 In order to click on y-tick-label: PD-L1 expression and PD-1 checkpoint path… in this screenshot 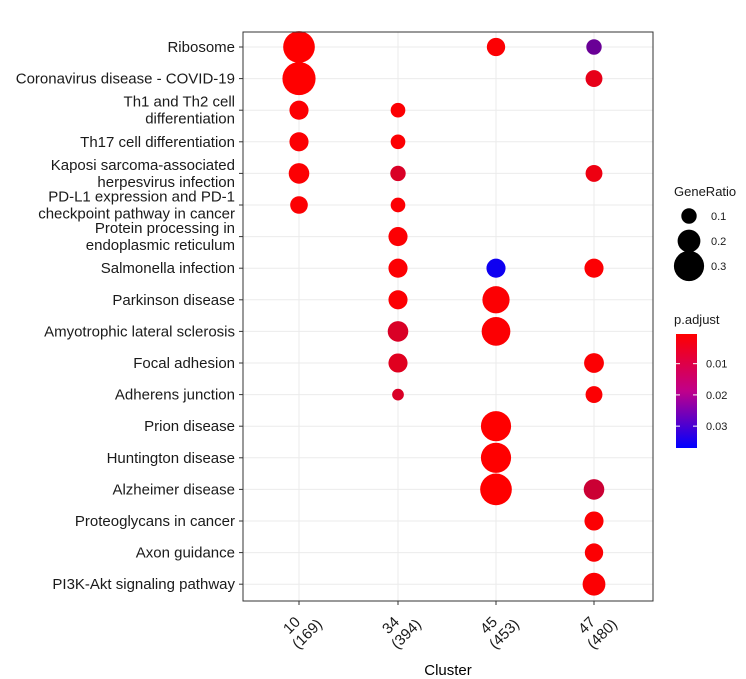, I will do `click(136, 206)`.